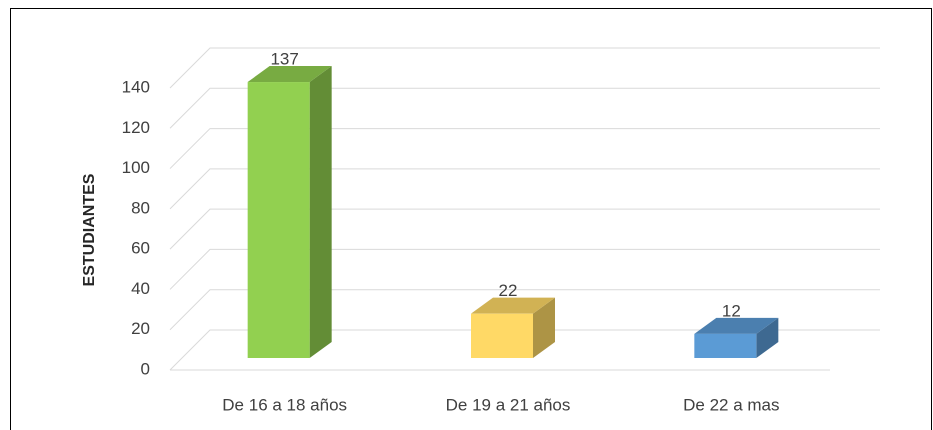 The width and height of the screenshot is (933, 430). What do you see at coordinates (145, 368) in the screenshot?
I see `y-tick-label: 0` at bounding box center [145, 368].